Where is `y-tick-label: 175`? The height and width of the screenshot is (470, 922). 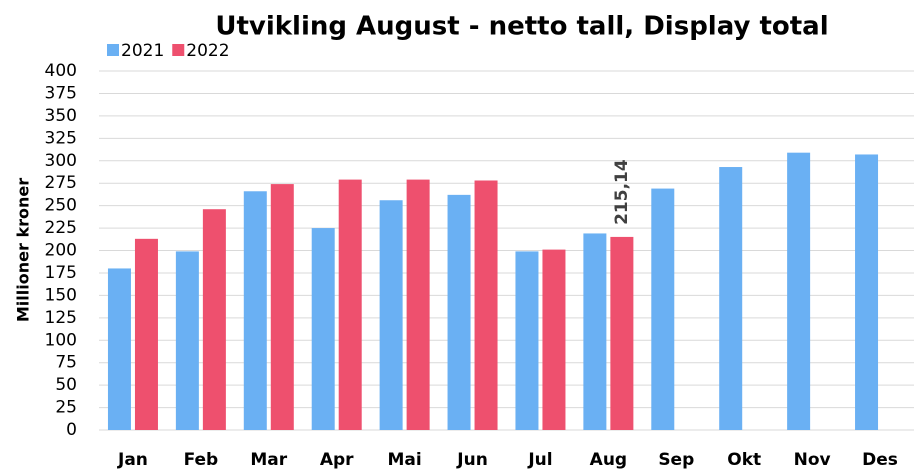 y-tick-label: 175 is located at coordinates (61, 273).